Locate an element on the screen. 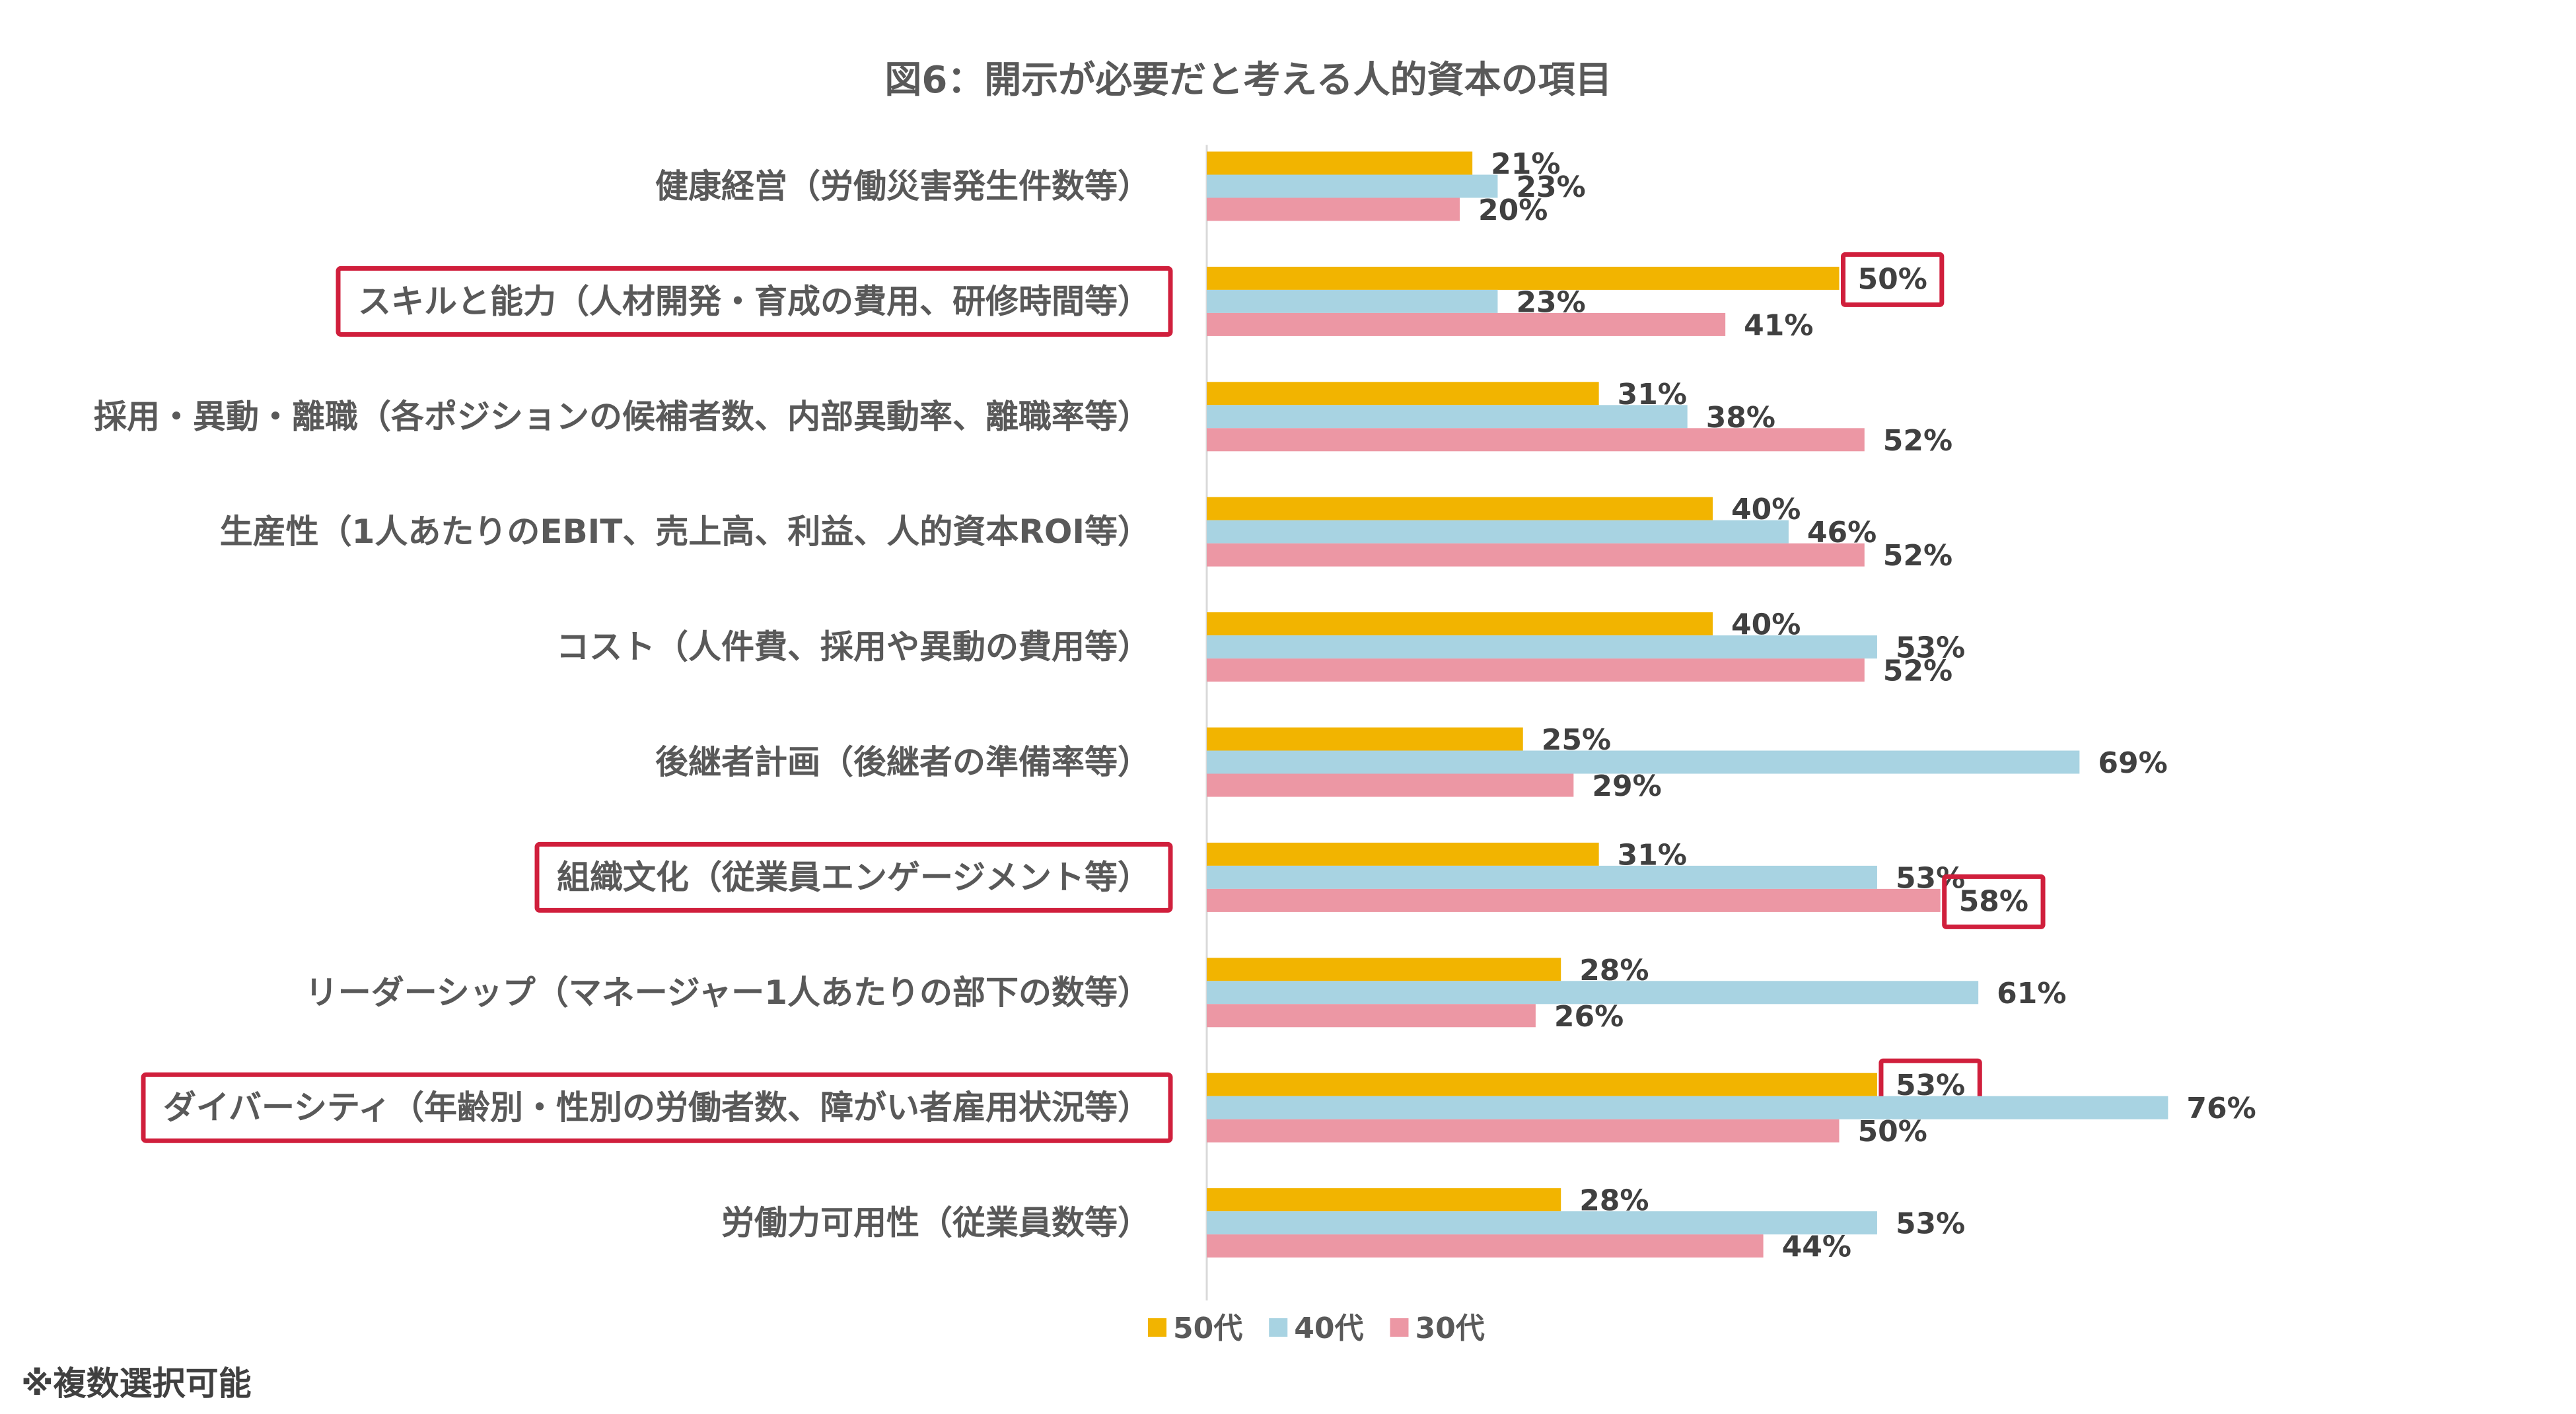 The image size is (2576, 1414). chart-title: 図6：開示が必要だと考える人的資本の項目 is located at coordinates (1248, 80).